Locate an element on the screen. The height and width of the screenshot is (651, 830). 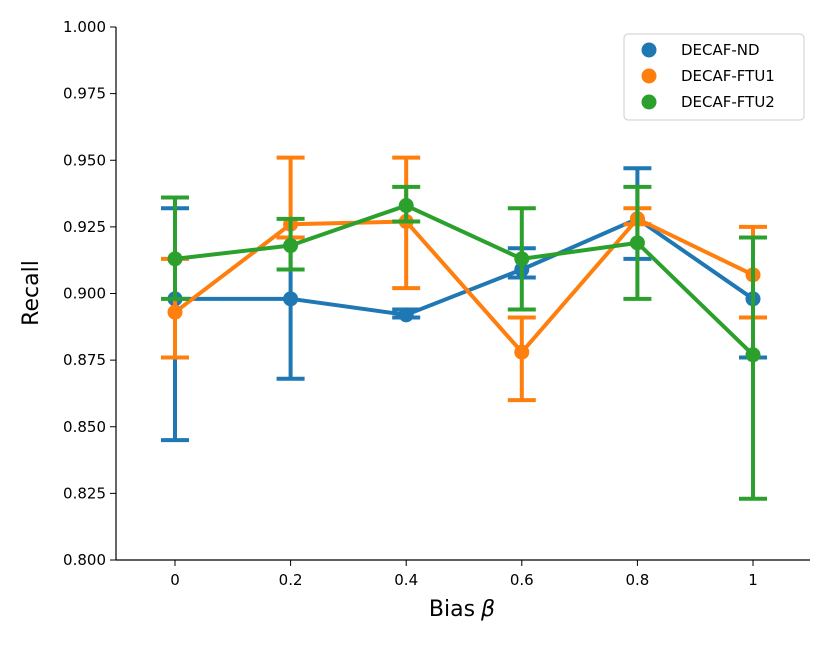
y-tick-label: 0.800 is located at coordinates (84, 560).